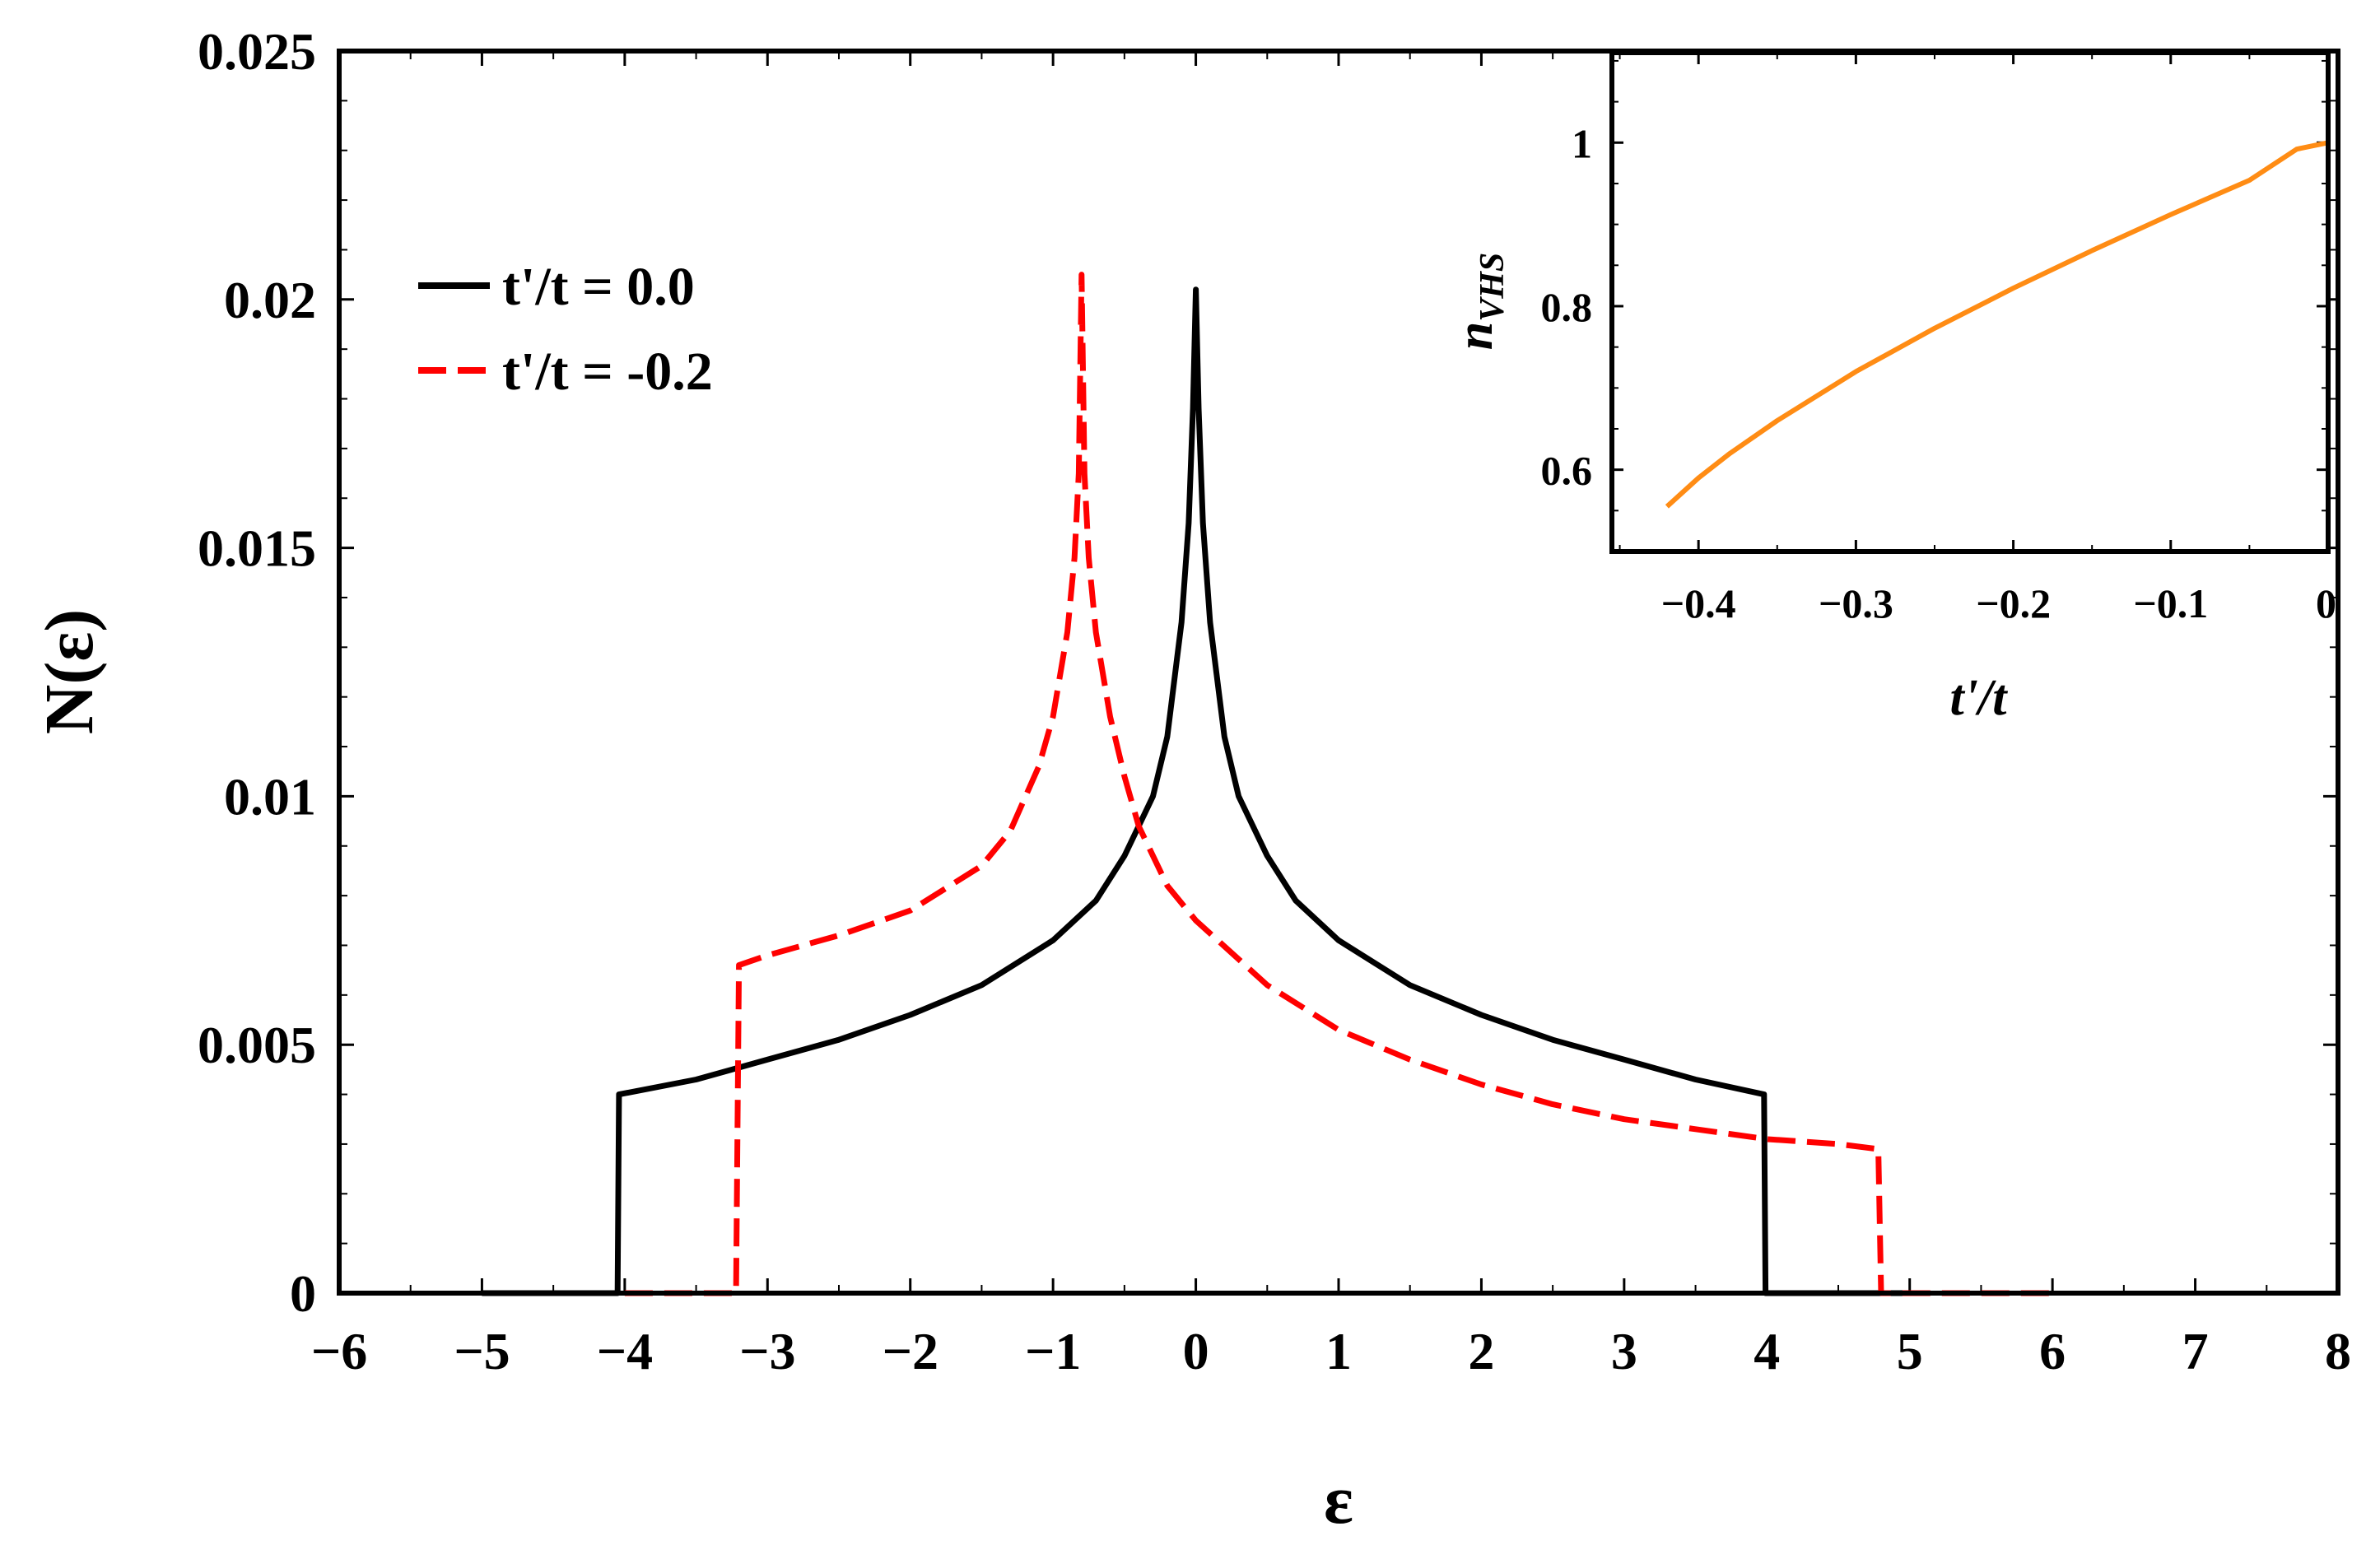  I want to click on inset-y-tick-label: 0.6, so click(1567, 471).